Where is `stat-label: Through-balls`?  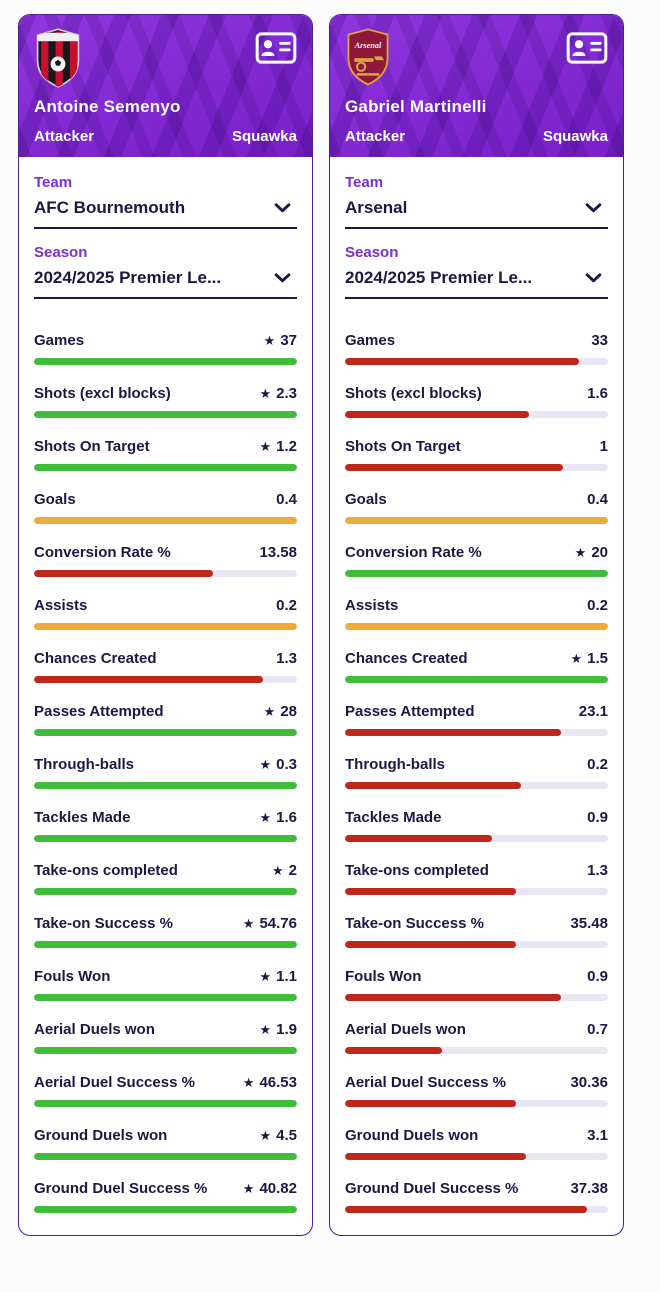
stat-label: Through-balls is located at coordinates (84, 764).